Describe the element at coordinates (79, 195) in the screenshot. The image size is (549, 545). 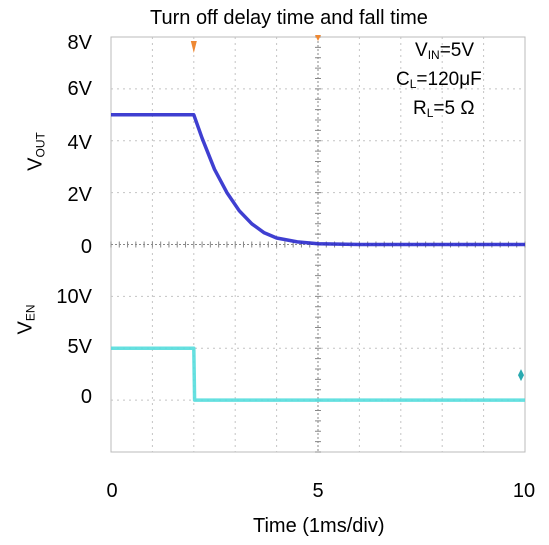
I see `y-tick-upper-3: 2V` at that location.